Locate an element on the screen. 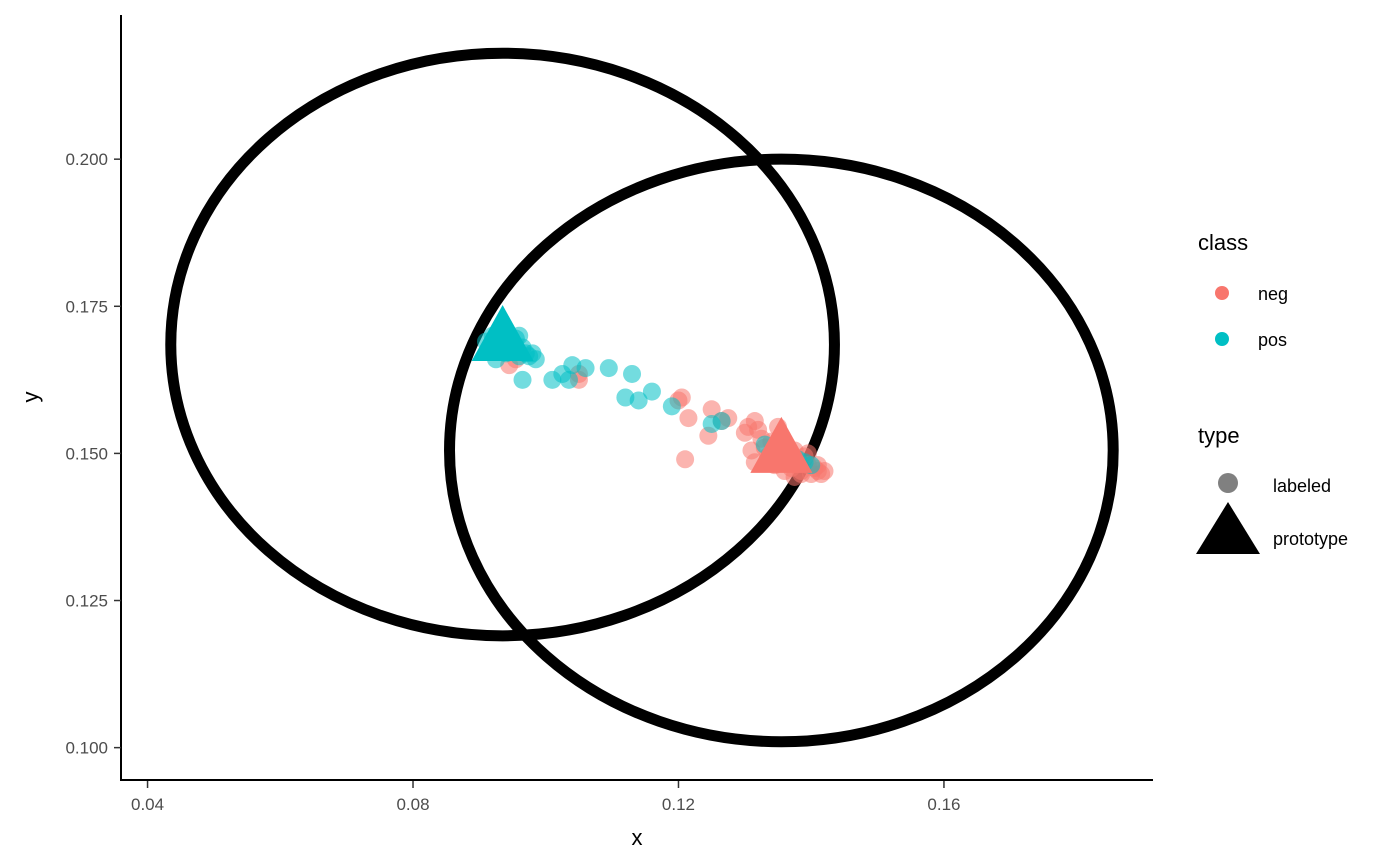 The height and width of the screenshot is (865, 1400). x-tick-label: 0.08 is located at coordinates (412, 804).